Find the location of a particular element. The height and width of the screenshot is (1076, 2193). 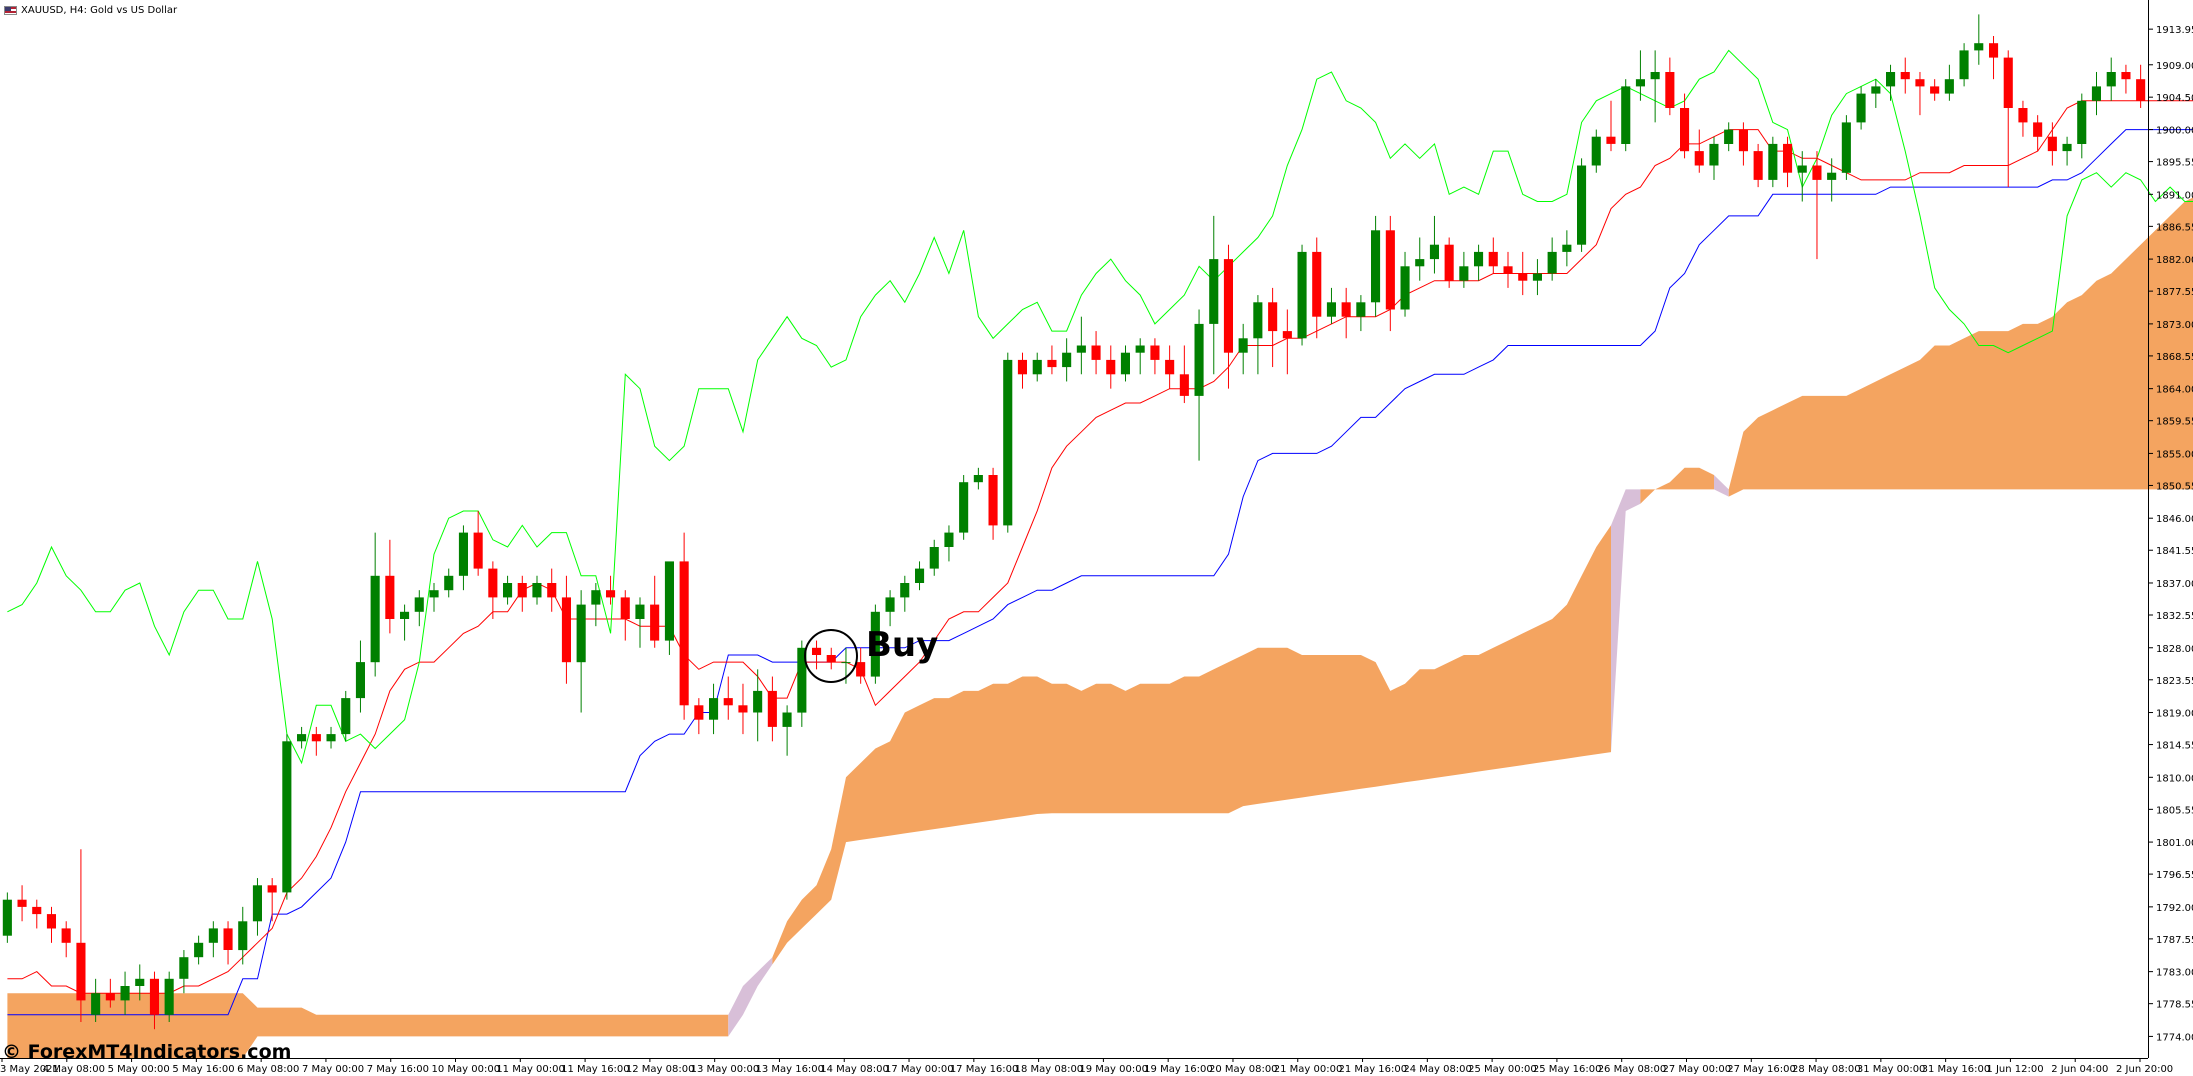

x-tick-label: 25 May 00:00 is located at coordinates (1502, 1069).